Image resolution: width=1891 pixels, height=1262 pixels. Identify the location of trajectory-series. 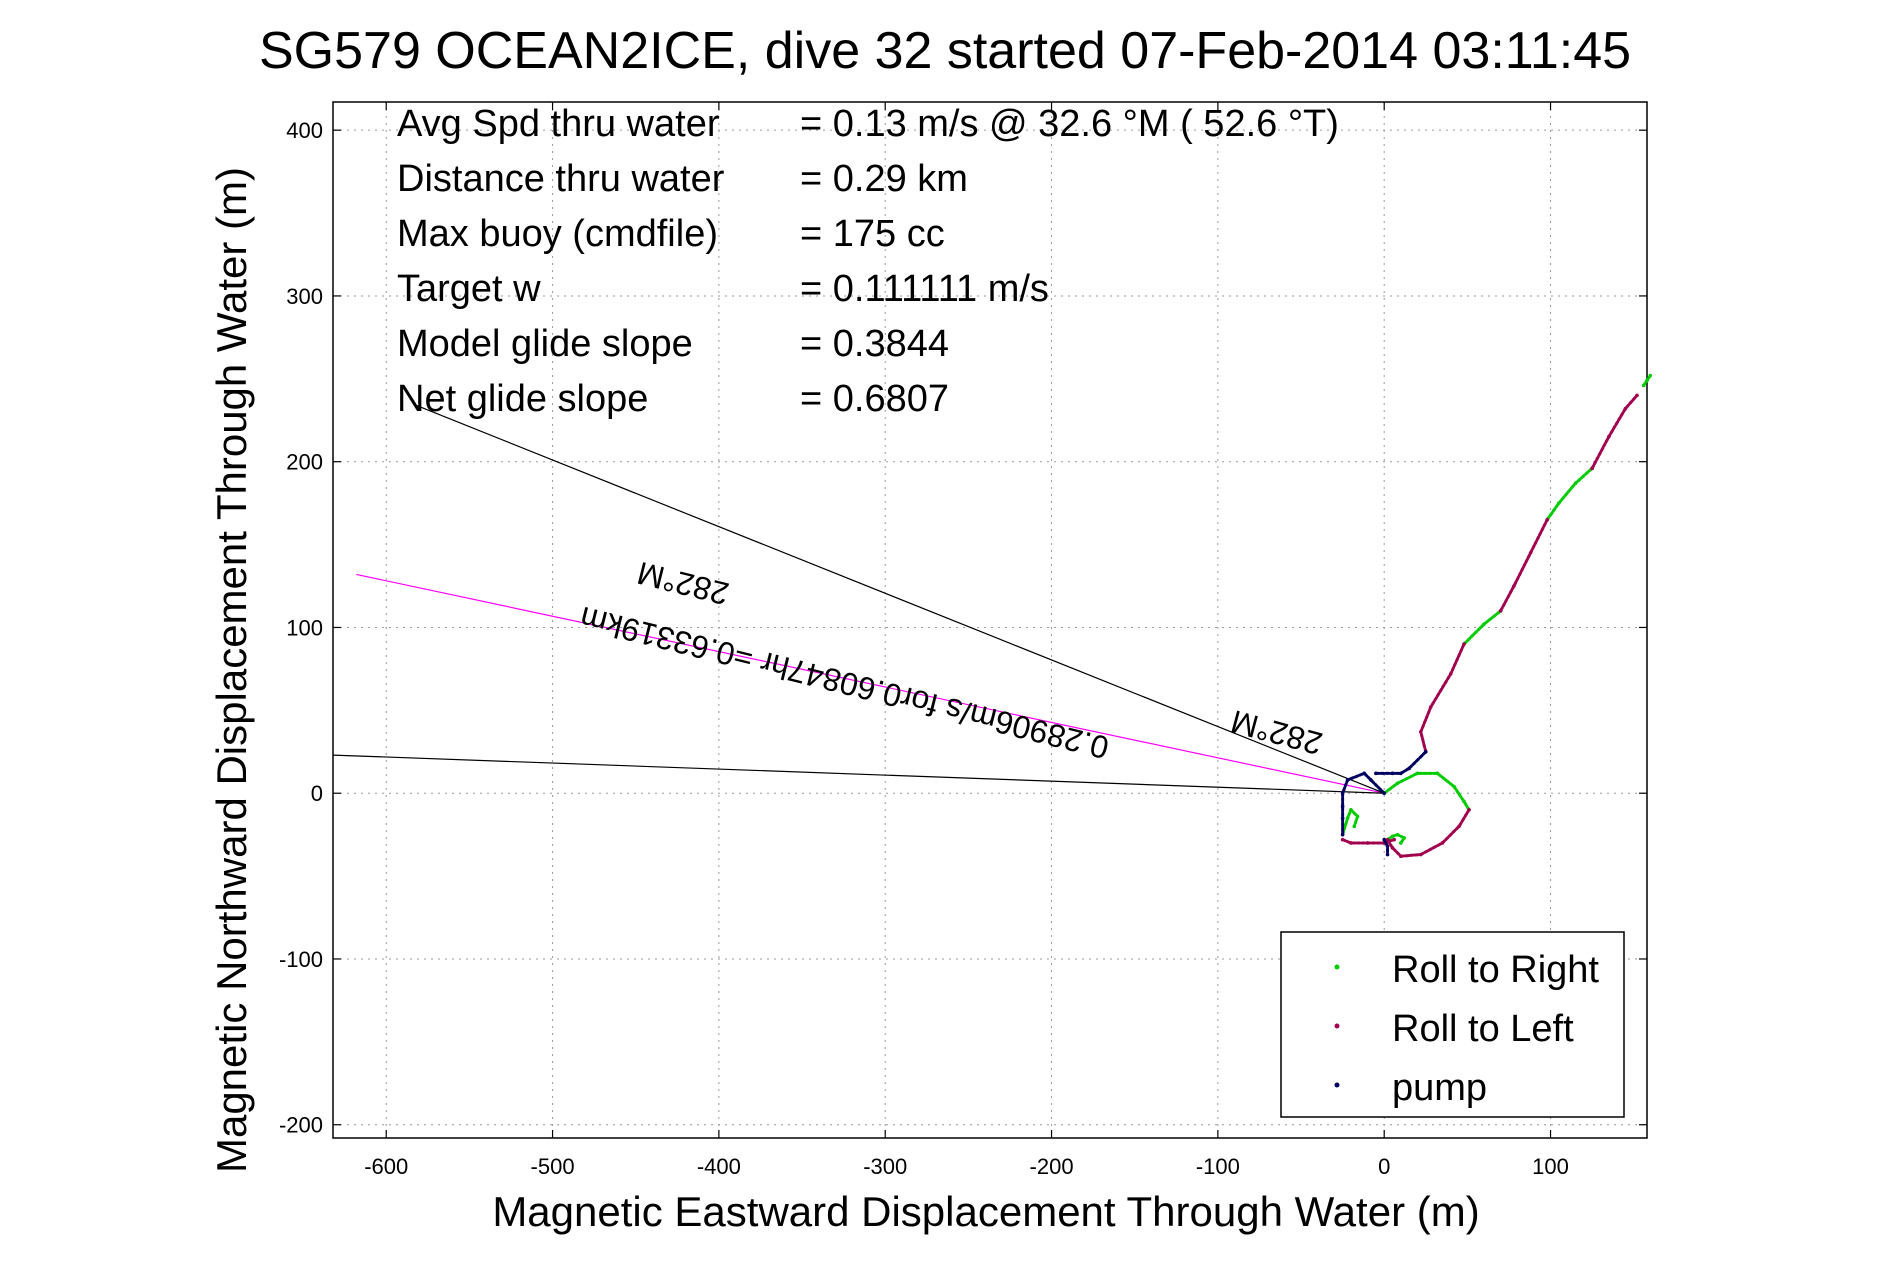
(1496, 616).